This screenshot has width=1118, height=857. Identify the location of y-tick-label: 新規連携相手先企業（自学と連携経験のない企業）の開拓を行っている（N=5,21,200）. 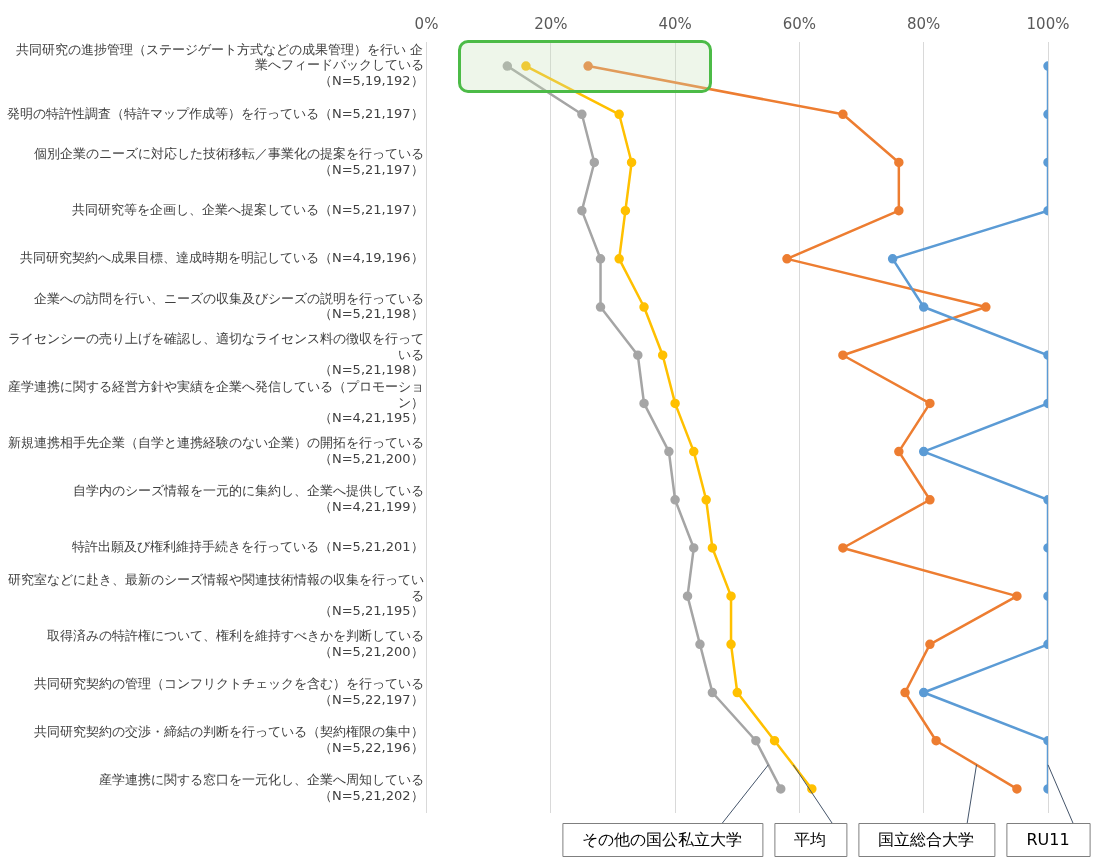
(215, 450).